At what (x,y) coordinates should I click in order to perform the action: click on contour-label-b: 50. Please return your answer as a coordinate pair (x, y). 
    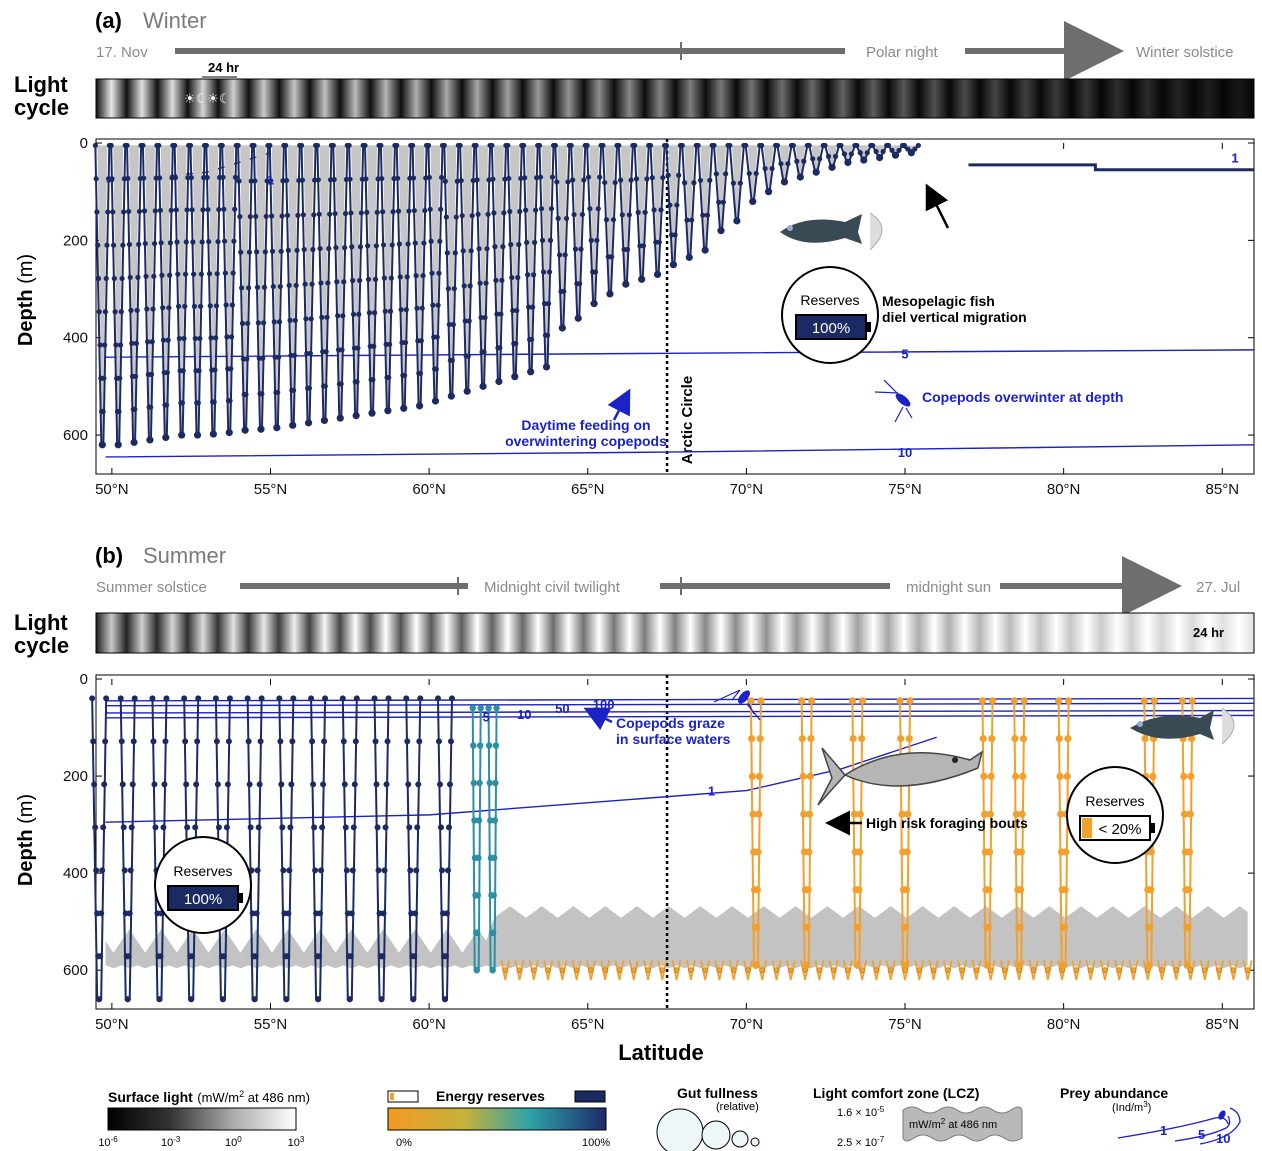
    Looking at the image, I should click on (562, 708).